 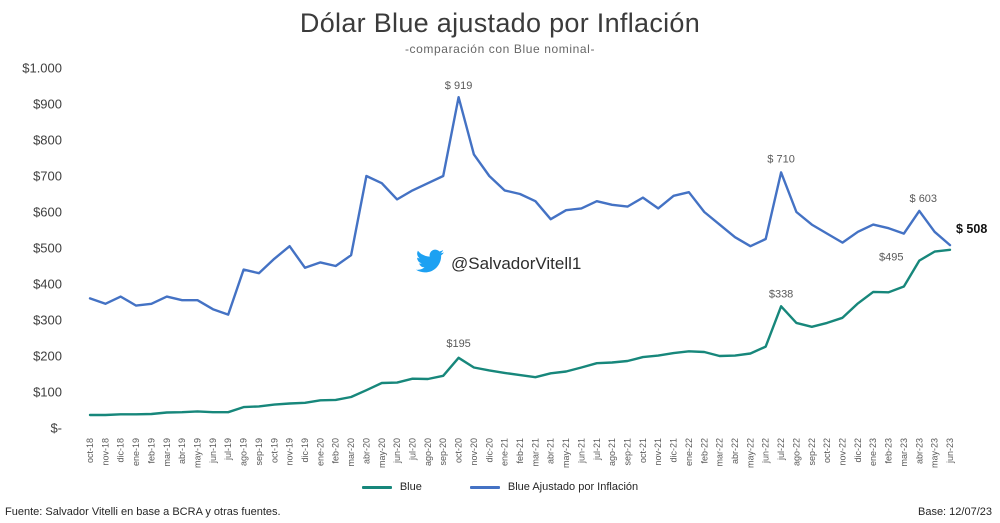 I want to click on x-axis-tick-label: mar-19, so click(x=167, y=452).